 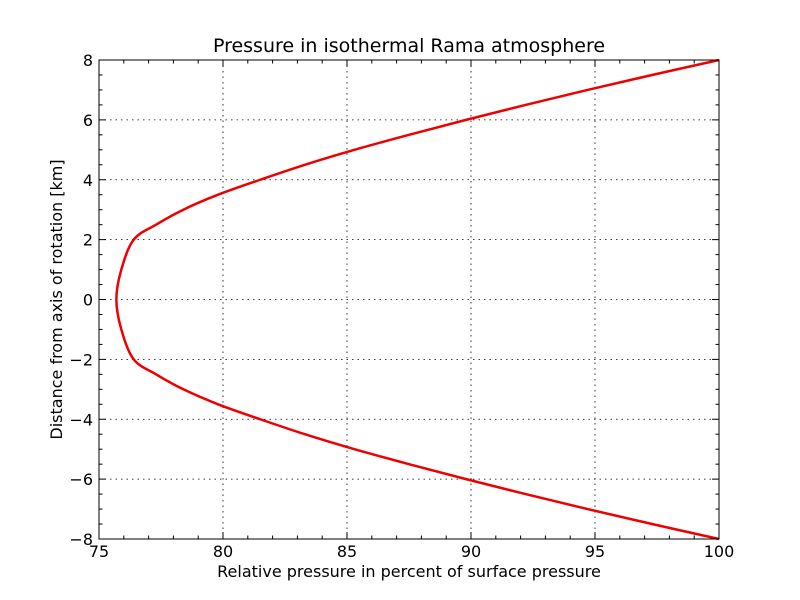 I want to click on x-tick-label: 95, so click(x=595, y=551).